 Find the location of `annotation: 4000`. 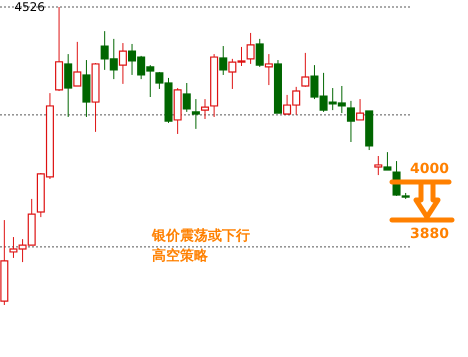

annotation: 4000 is located at coordinates (429, 169).